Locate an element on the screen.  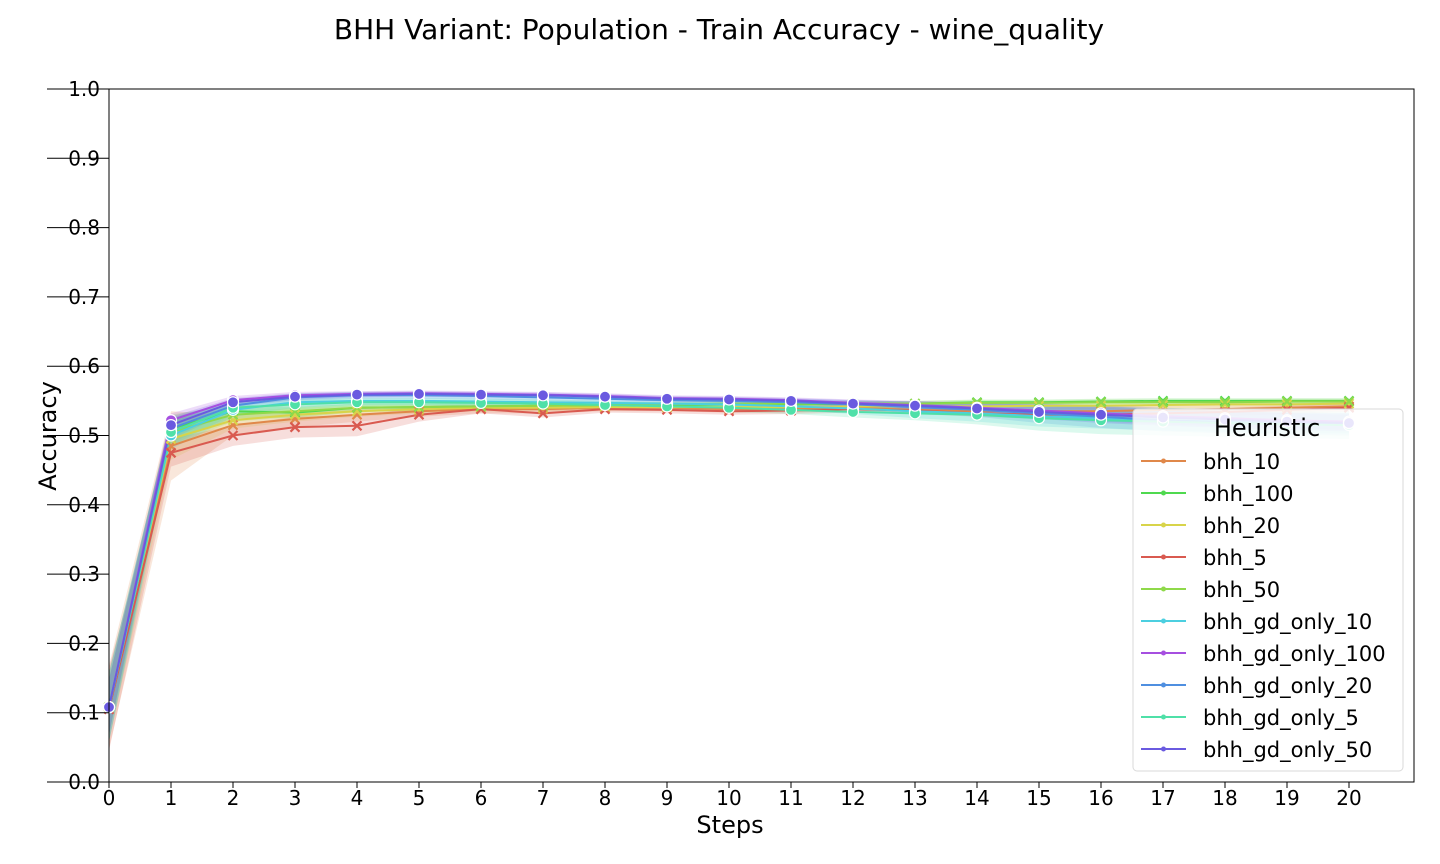
x-tick-label: 6 is located at coordinates (481, 798).